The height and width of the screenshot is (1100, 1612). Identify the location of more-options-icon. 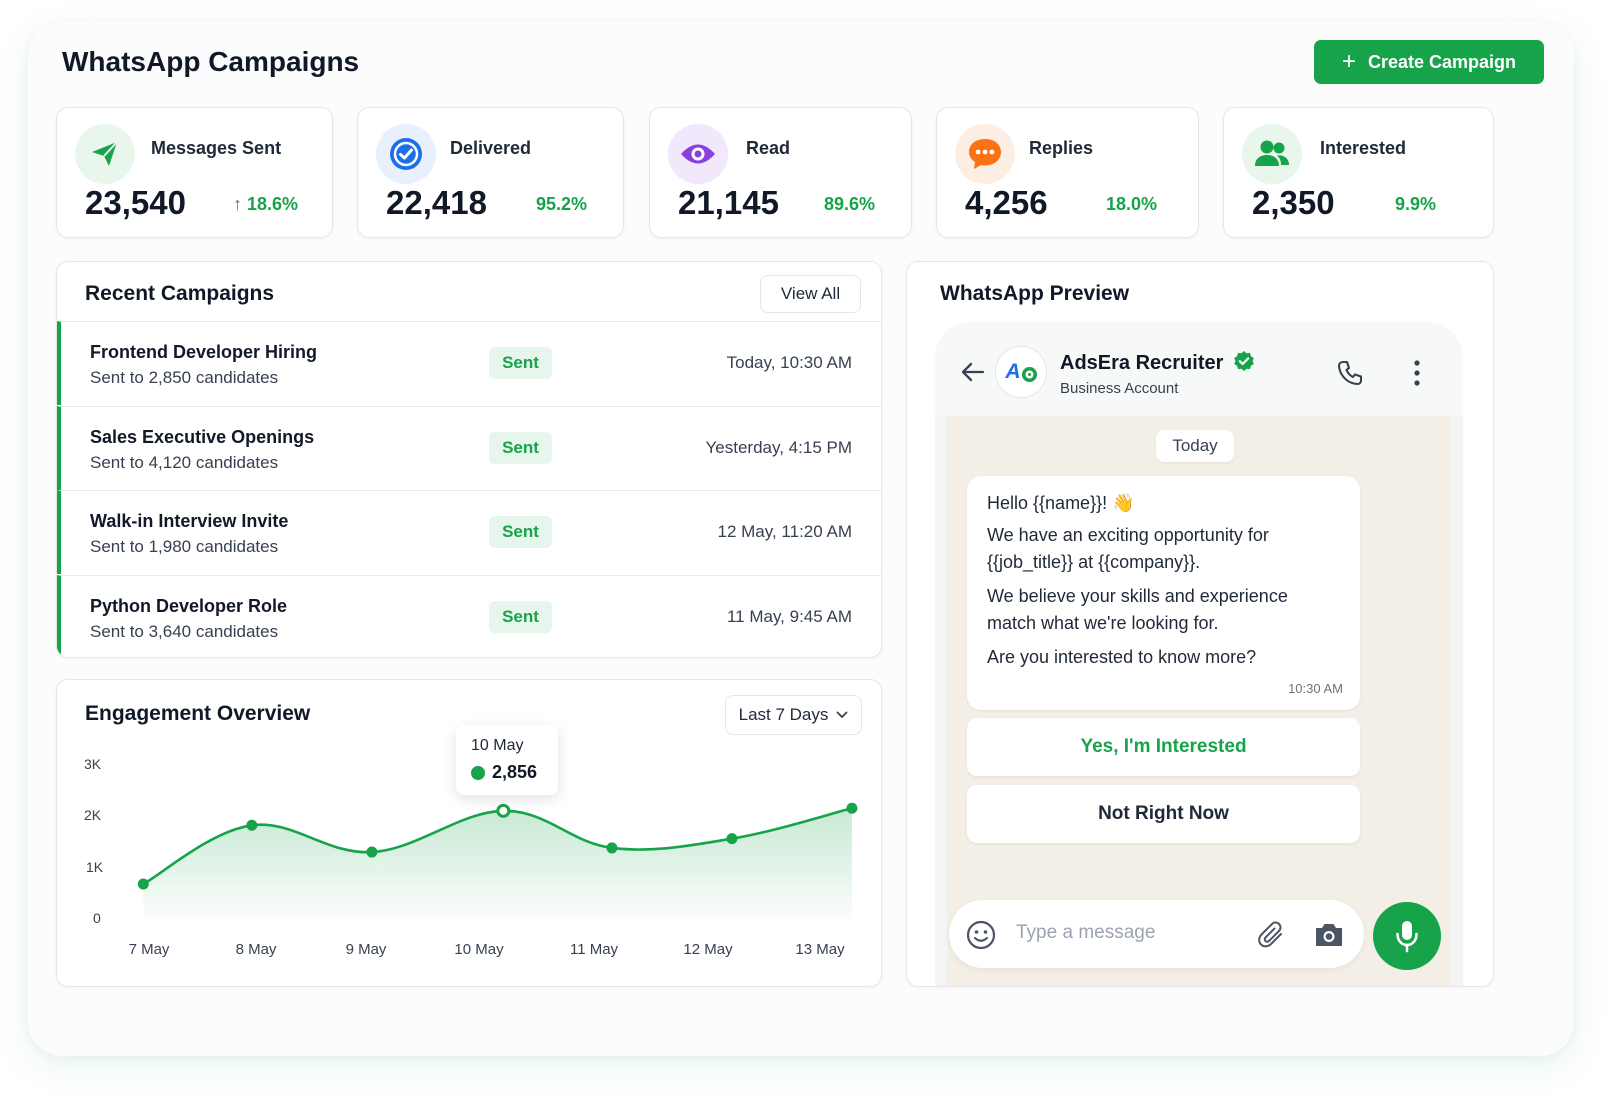
(1417, 373).